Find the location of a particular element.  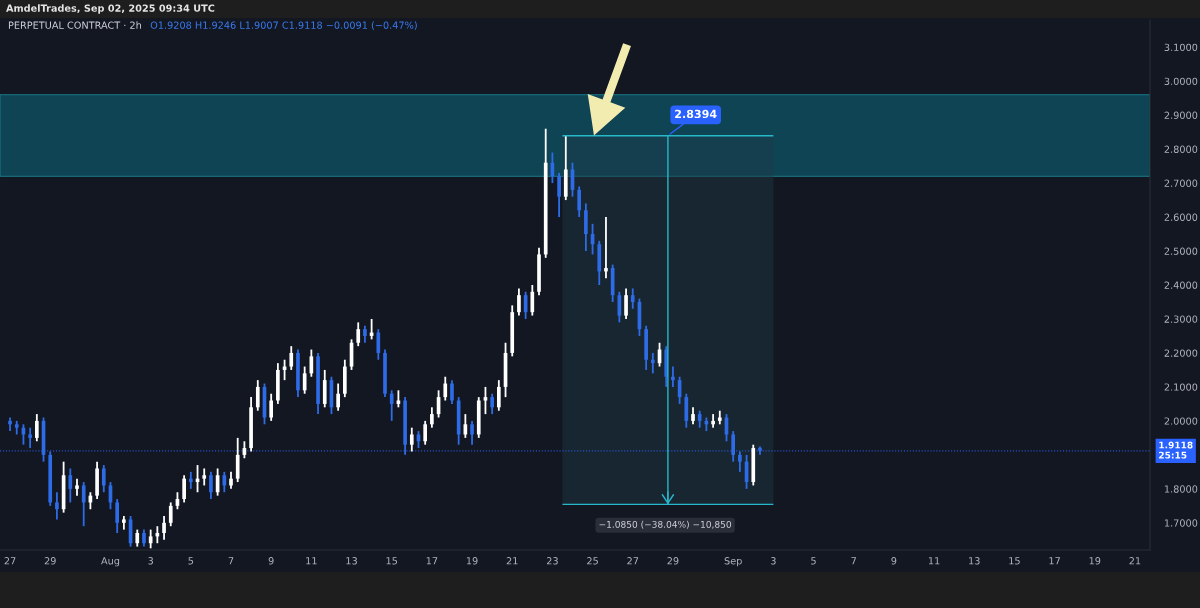

data-label: −1.0850 (−38.04%) −10,850 is located at coordinates (665, 524).